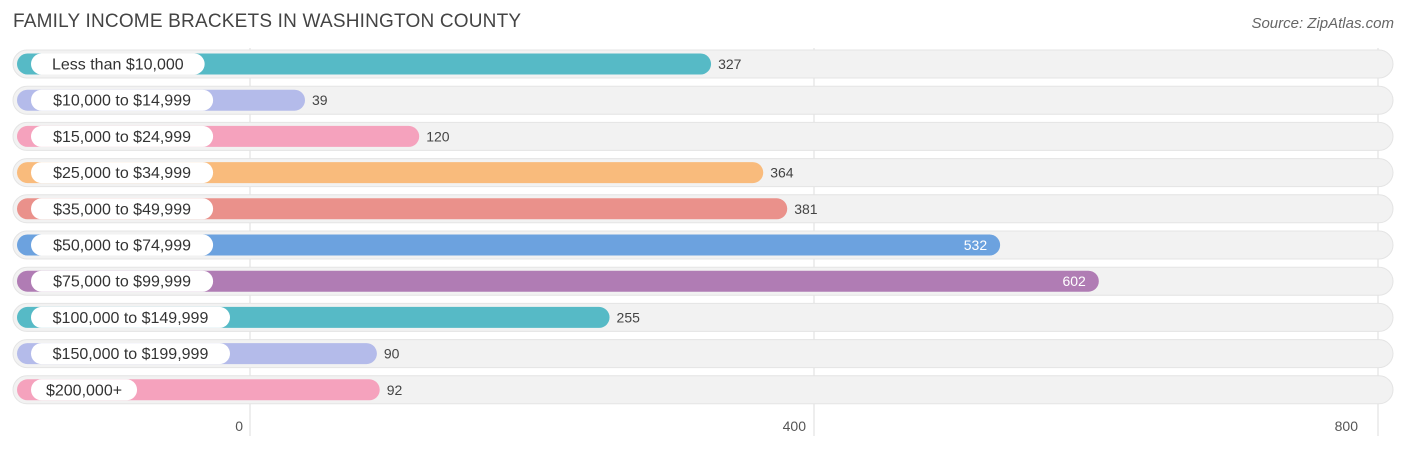 The height and width of the screenshot is (450, 1406). What do you see at coordinates (438, 136) in the screenshot?
I see `value-label: 120` at bounding box center [438, 136].